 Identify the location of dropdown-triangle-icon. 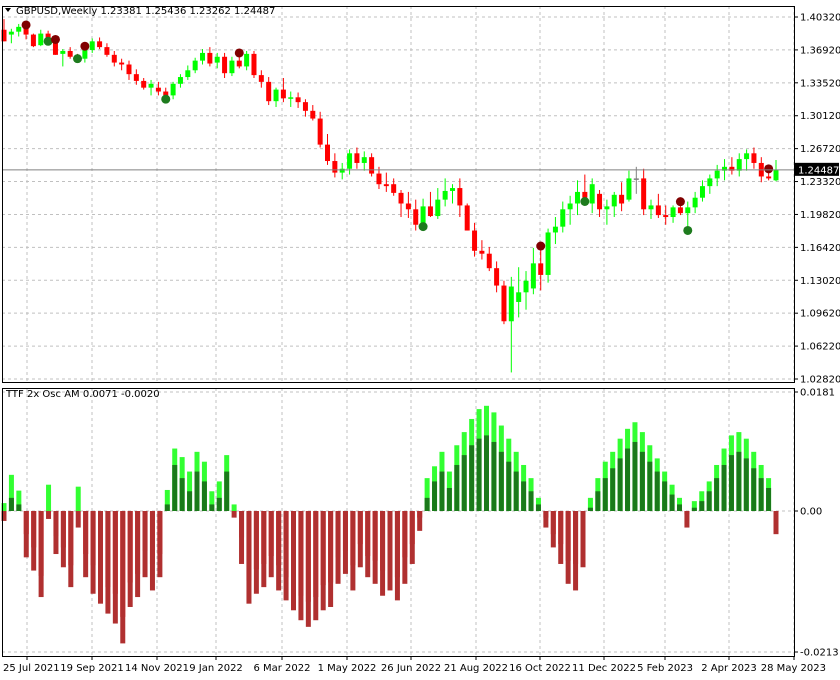
(8, 10).